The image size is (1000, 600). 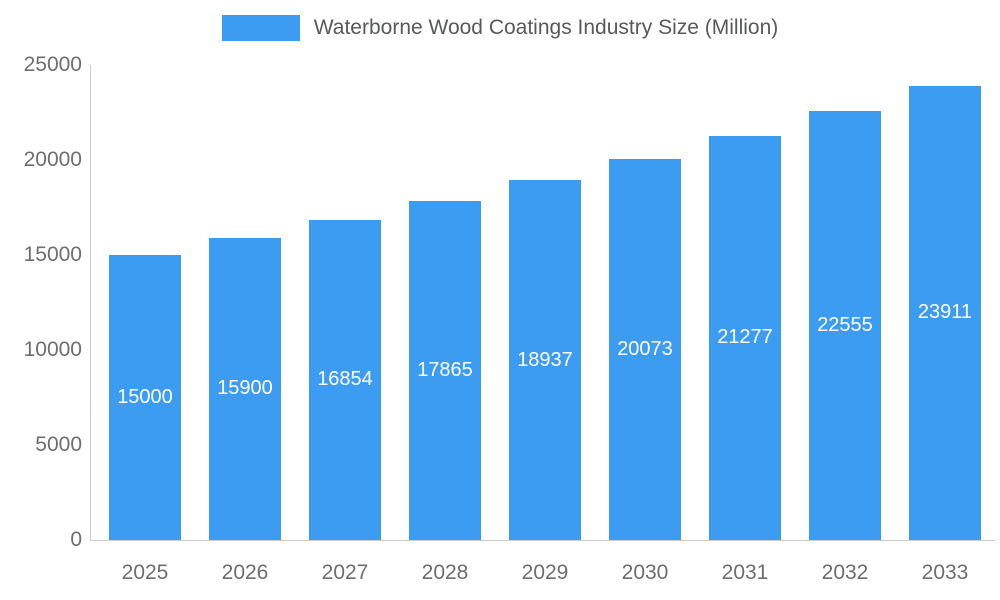 I want to click on x-tick-label: 2025, so click(x=145, y=572).